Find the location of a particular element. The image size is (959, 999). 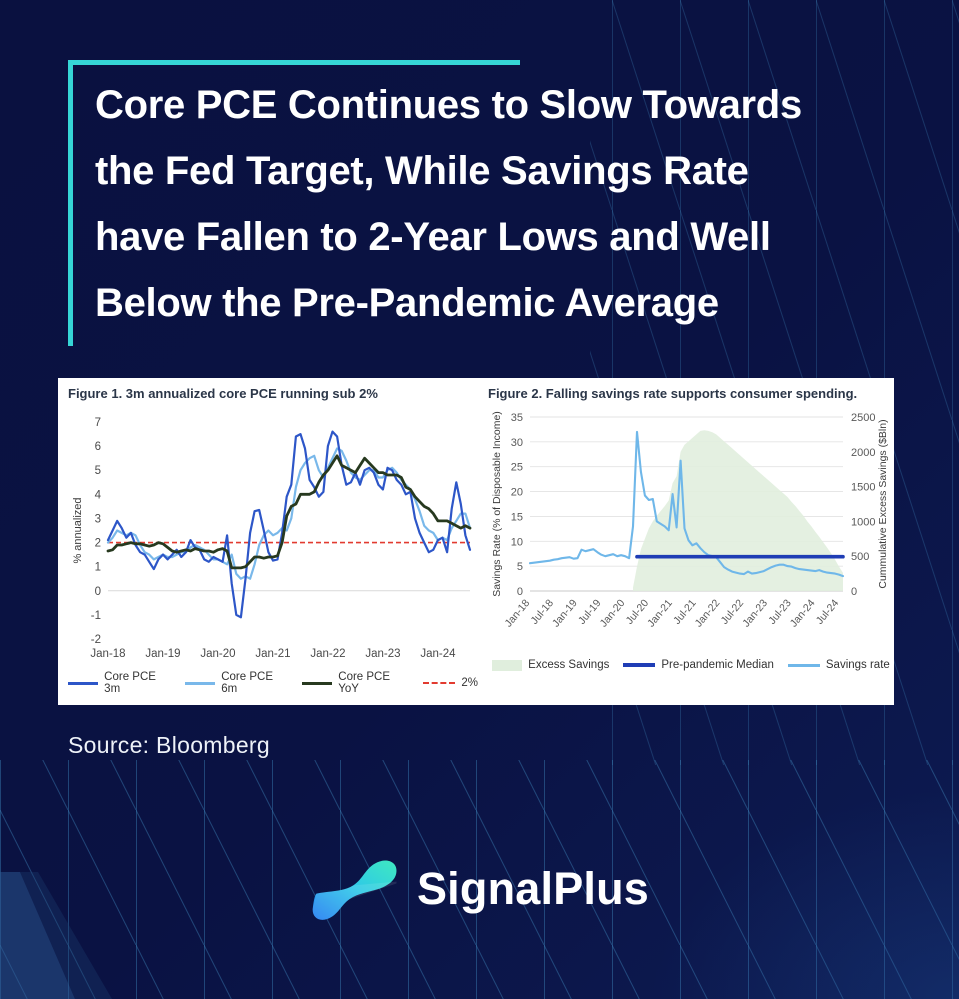

legend-label: Core PCE YoY is located at coordinates (364, 683).